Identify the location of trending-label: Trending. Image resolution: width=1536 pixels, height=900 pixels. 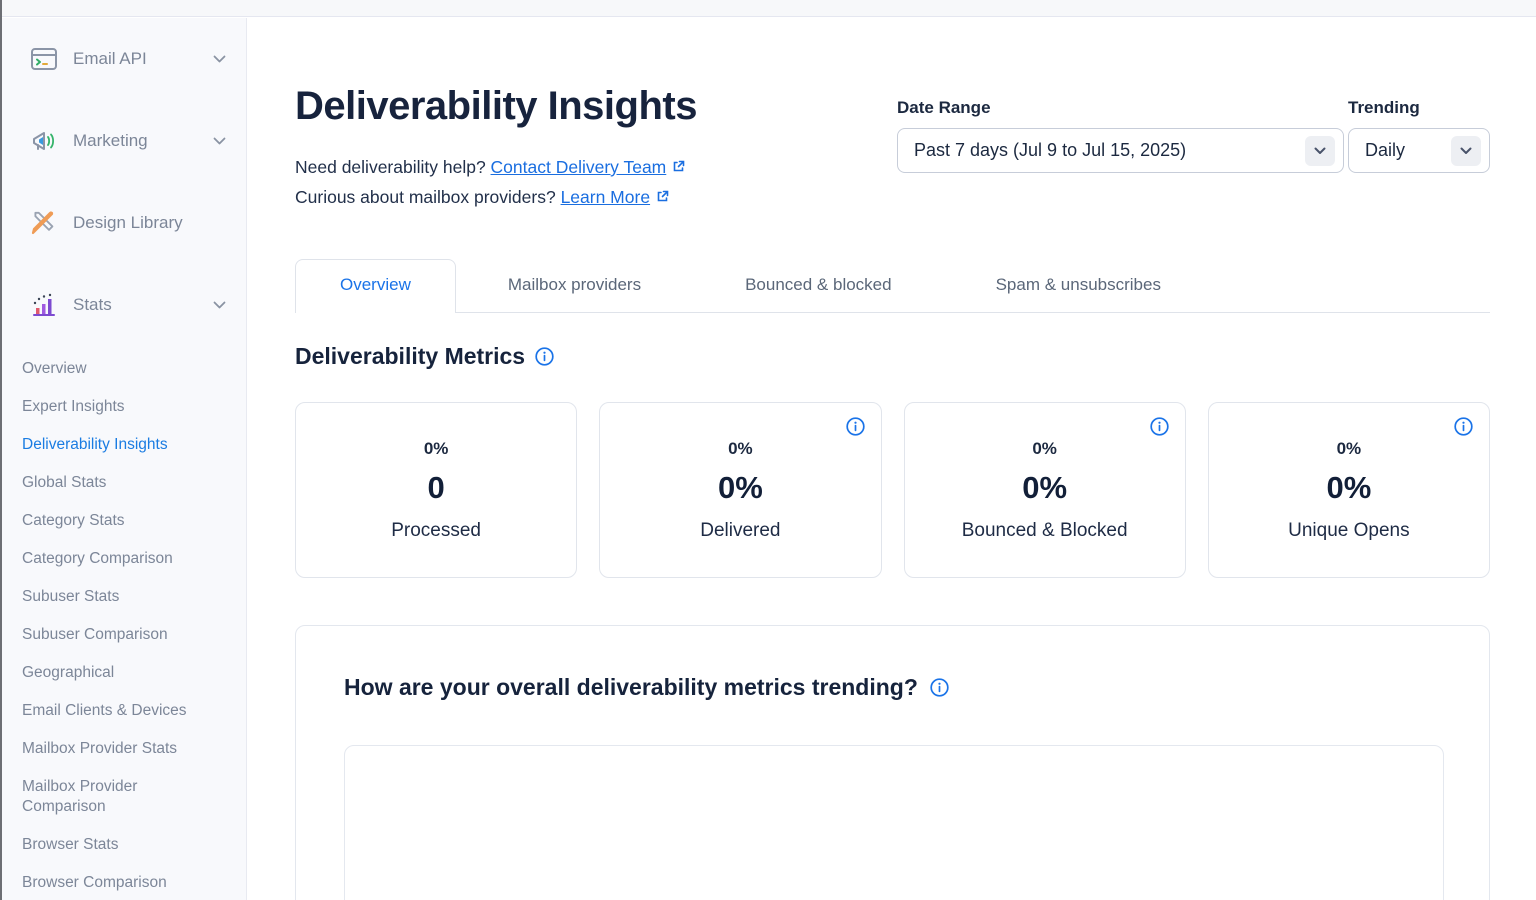
(1384, 107).